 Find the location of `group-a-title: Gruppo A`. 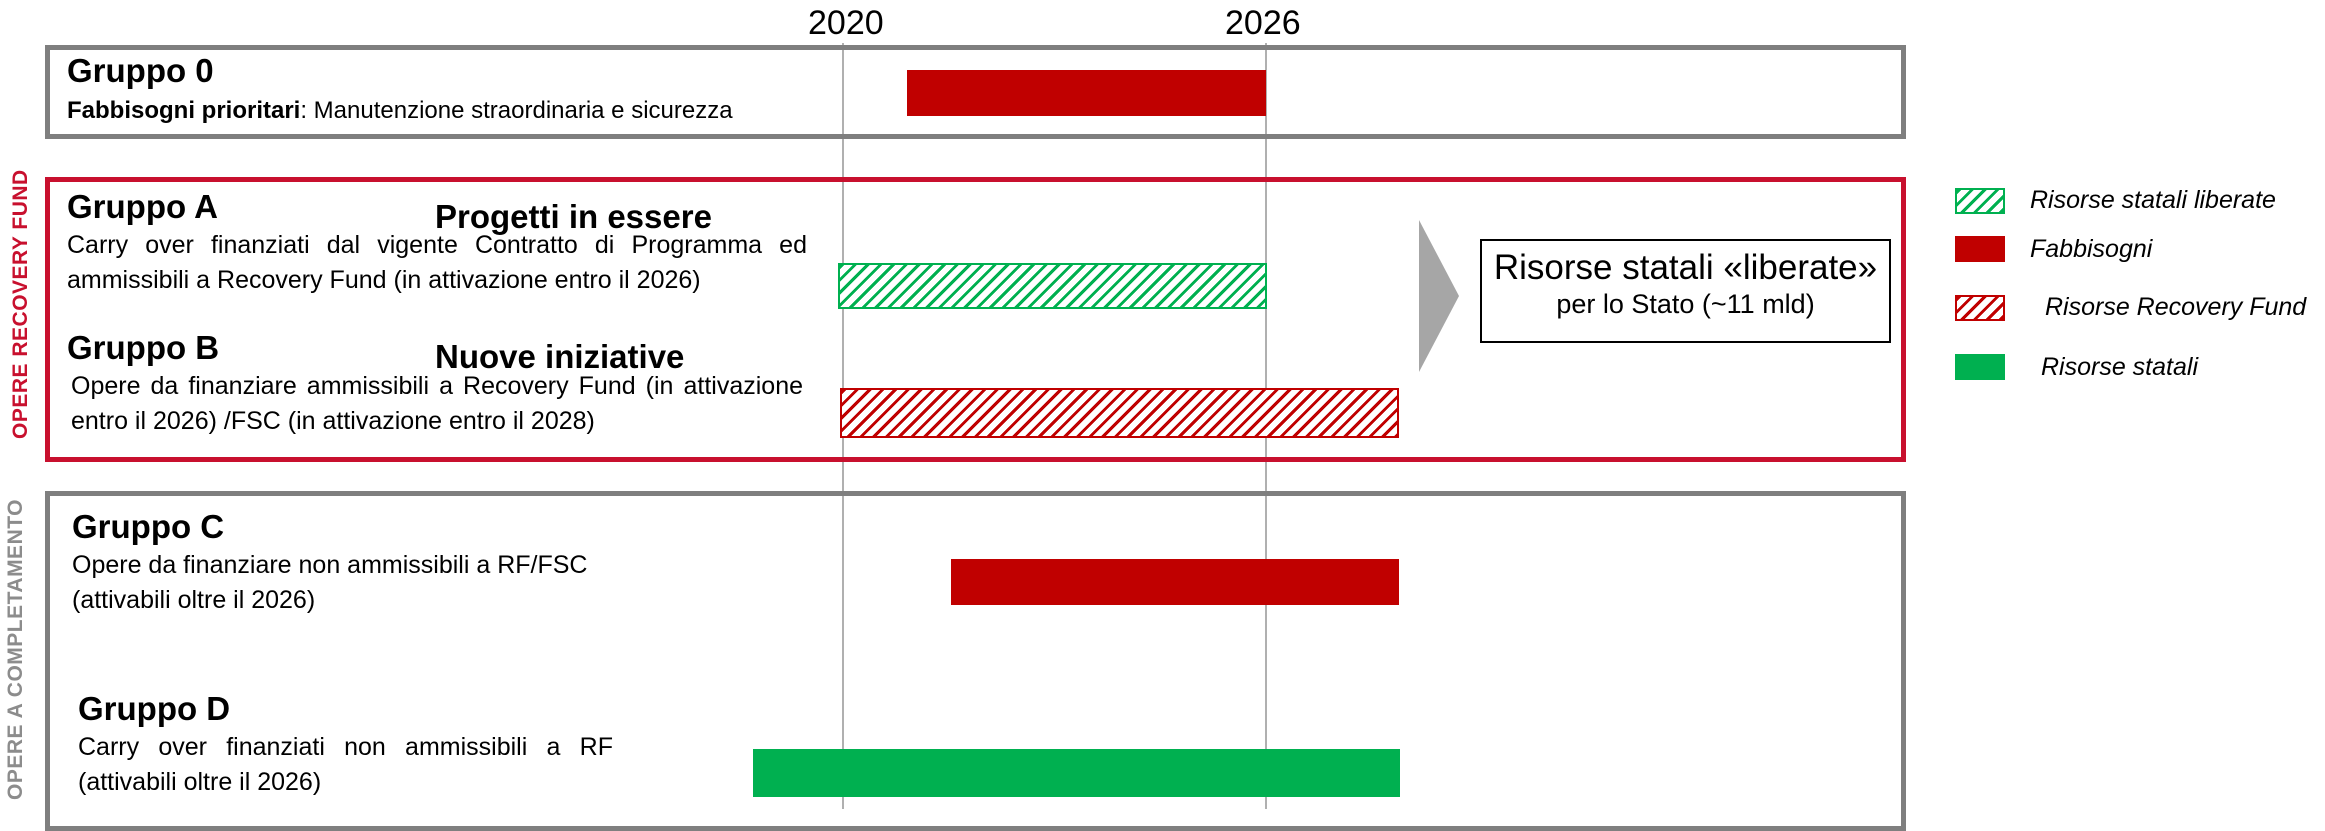

group-a-title: Gruppo A is located at coordinates (142, 206).